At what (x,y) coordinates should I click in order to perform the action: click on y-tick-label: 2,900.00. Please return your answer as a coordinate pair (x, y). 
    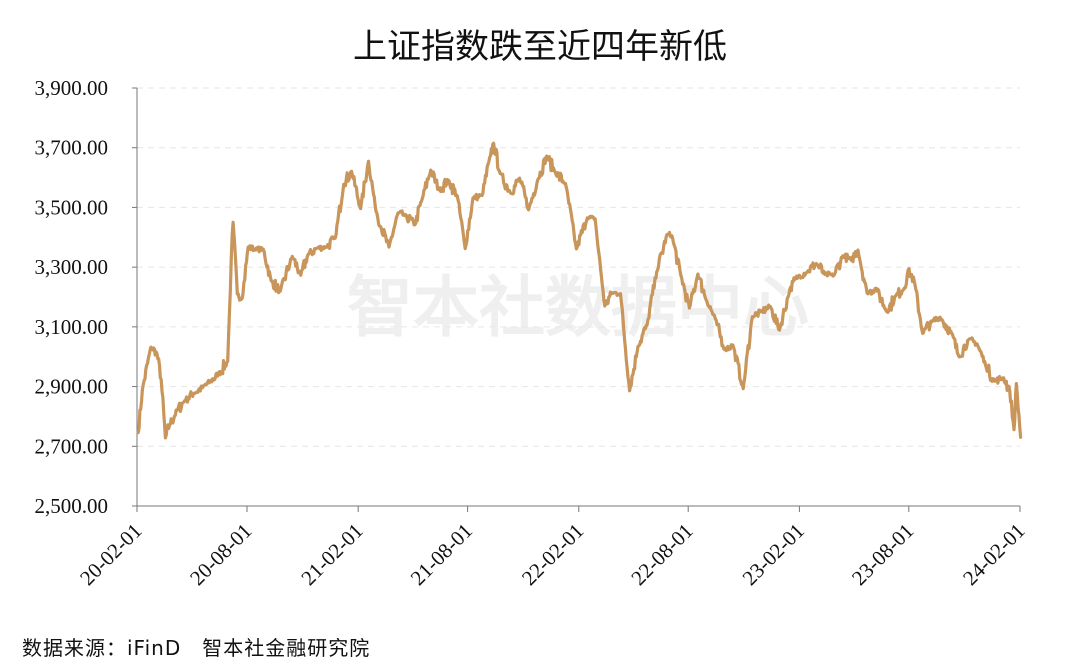
    Looking at the image, I should click on (72, 387).